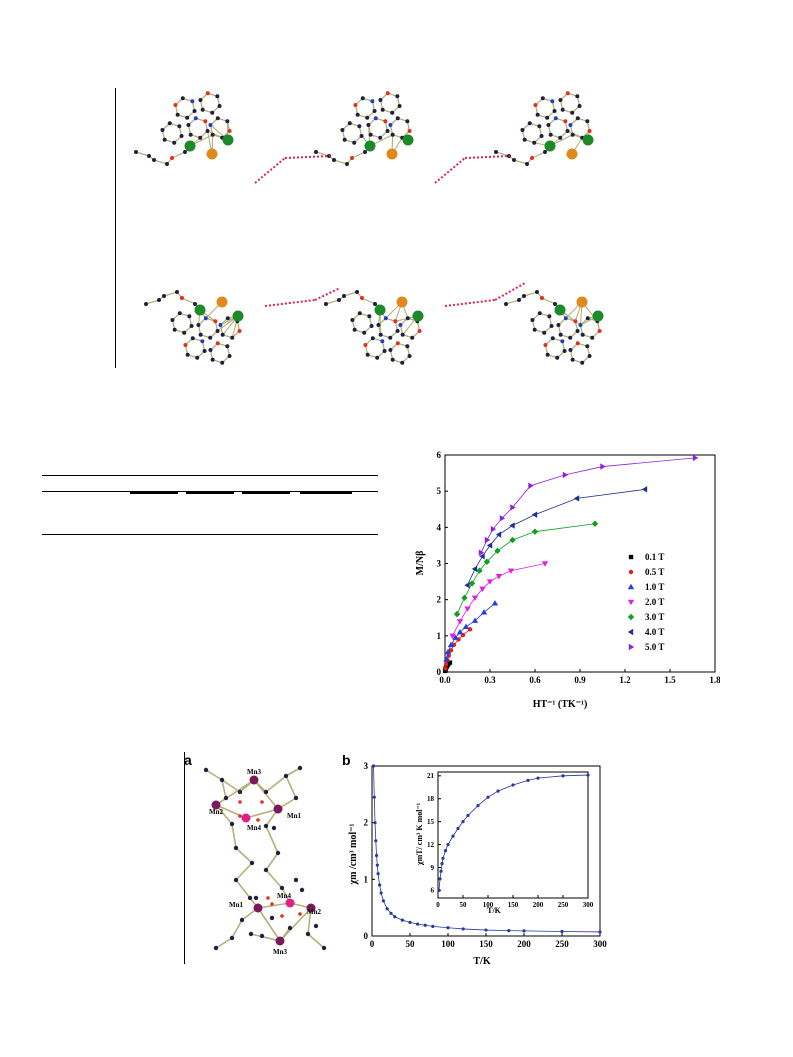  What do you see at coordinates (254, 772) in the screenshot?
I see `mn-label-0: Mn3` at bounding box center [254, 772].